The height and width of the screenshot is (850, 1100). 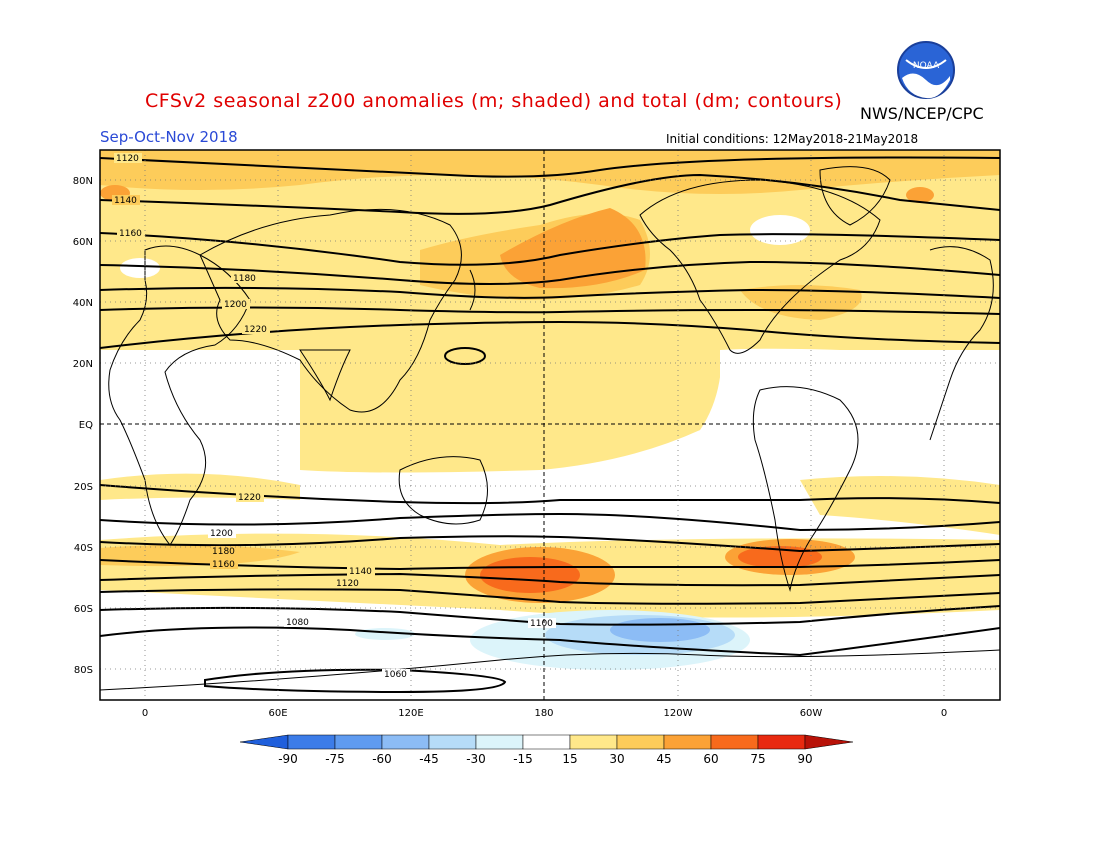 I want to click on lat-label: 20N, so click(x=83, y=364).